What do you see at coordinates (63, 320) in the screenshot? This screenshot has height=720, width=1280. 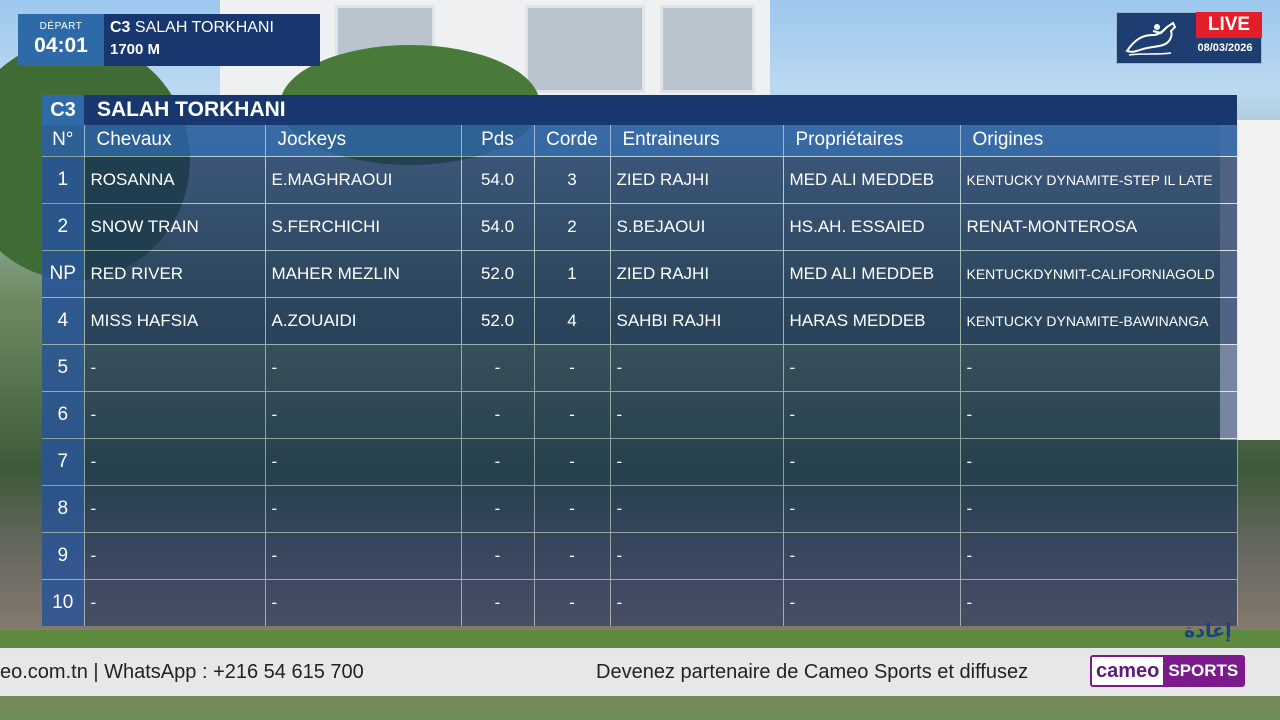 I see `row-number: 4` at bounding box center [63, 320].